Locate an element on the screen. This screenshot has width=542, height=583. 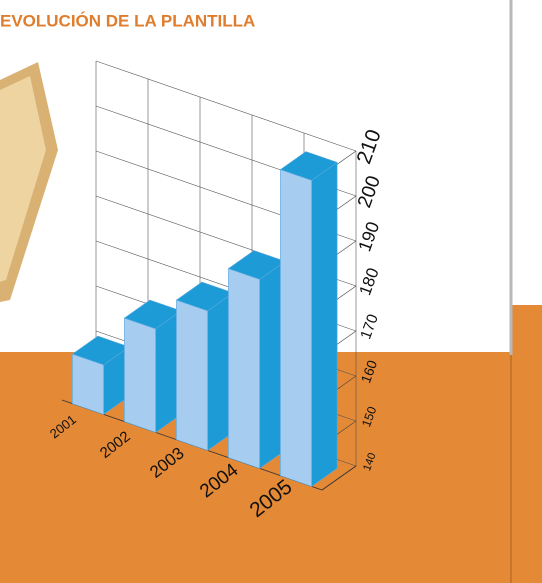
bar-side is located at coordinates (324, 324).